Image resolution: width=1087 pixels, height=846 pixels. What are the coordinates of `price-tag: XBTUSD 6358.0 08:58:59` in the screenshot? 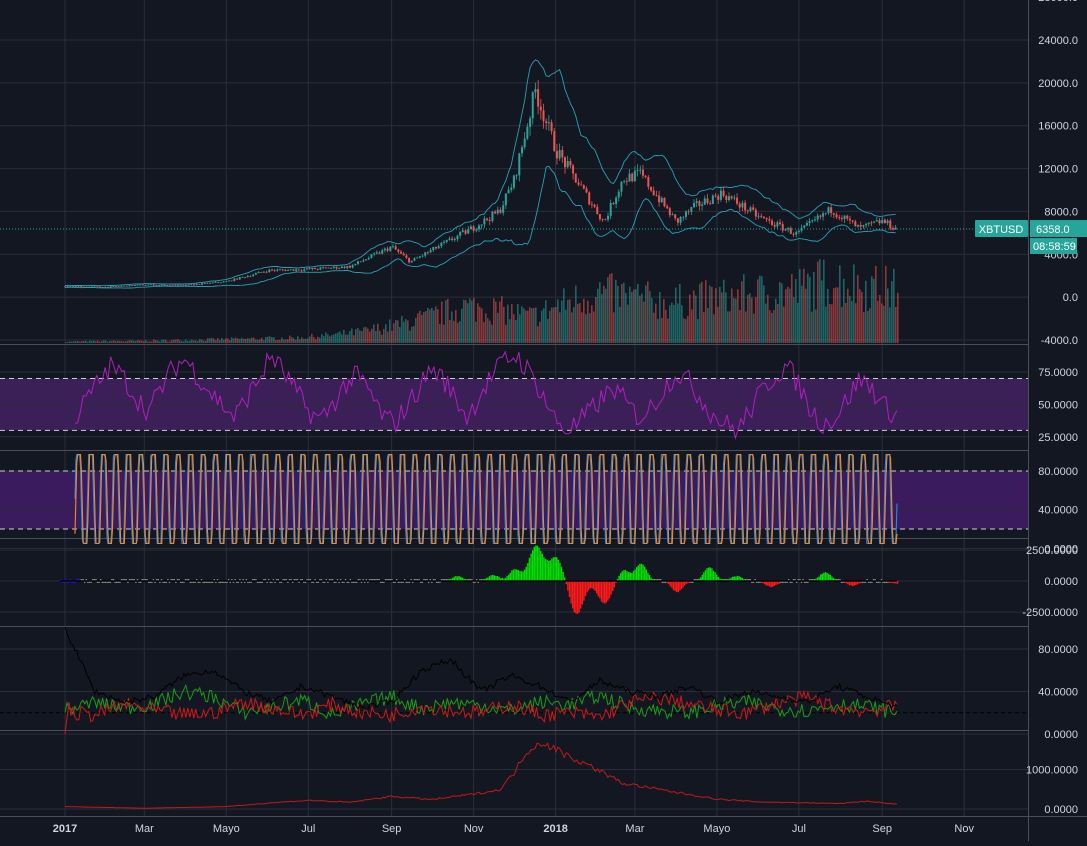 It's located at (1031, 237).